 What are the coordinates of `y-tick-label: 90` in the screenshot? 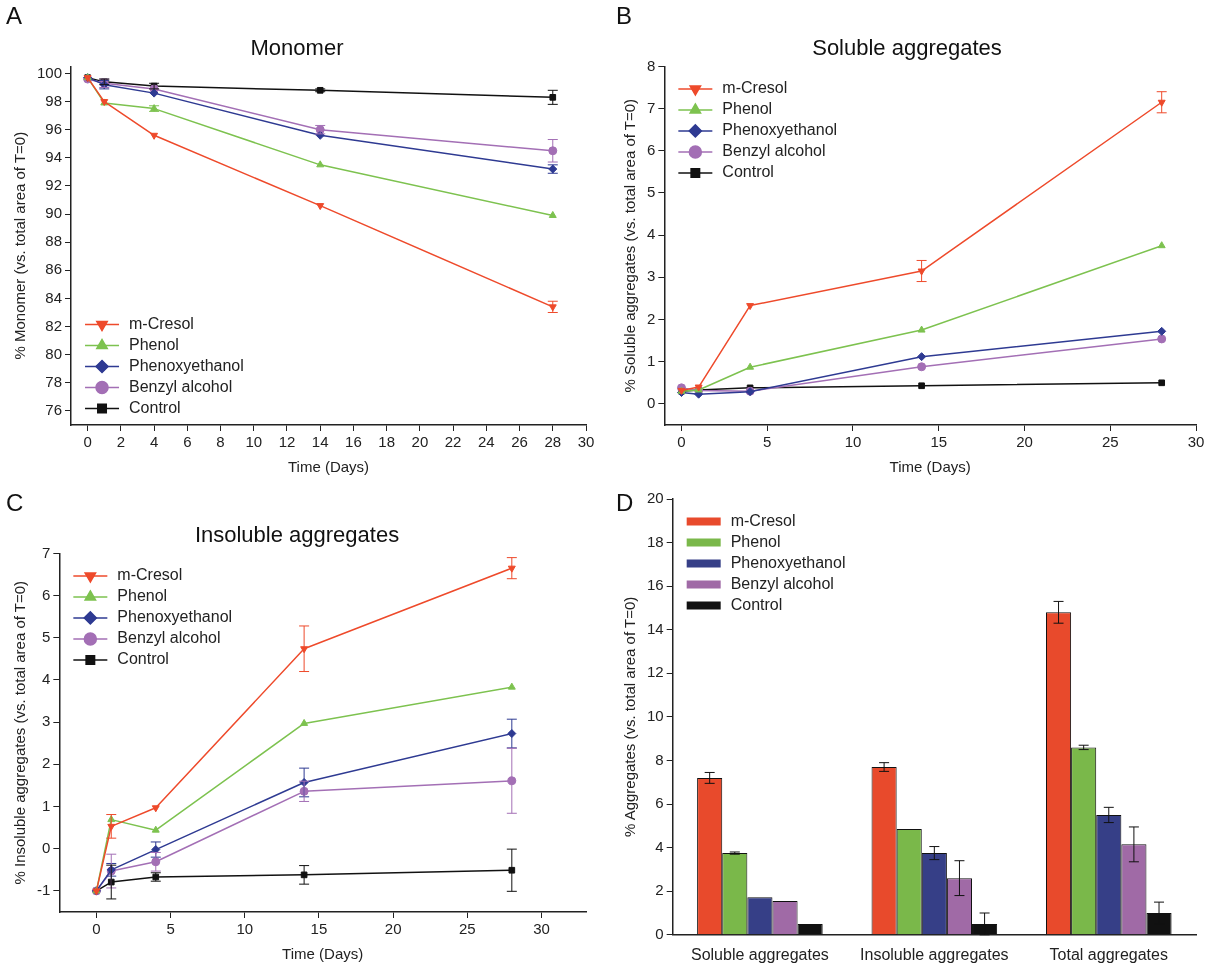 It's located at (54, 213).